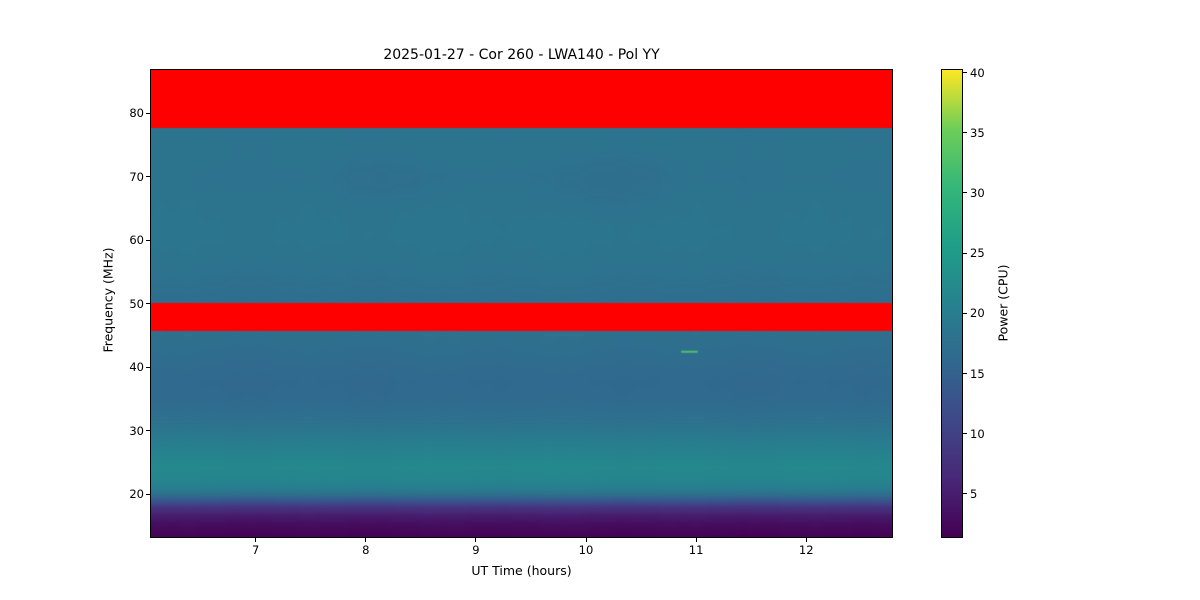  Describe the element at coordinates (1003, 303) in the screenshot. I see `colorbar-label: Power (CPU)` at that location.